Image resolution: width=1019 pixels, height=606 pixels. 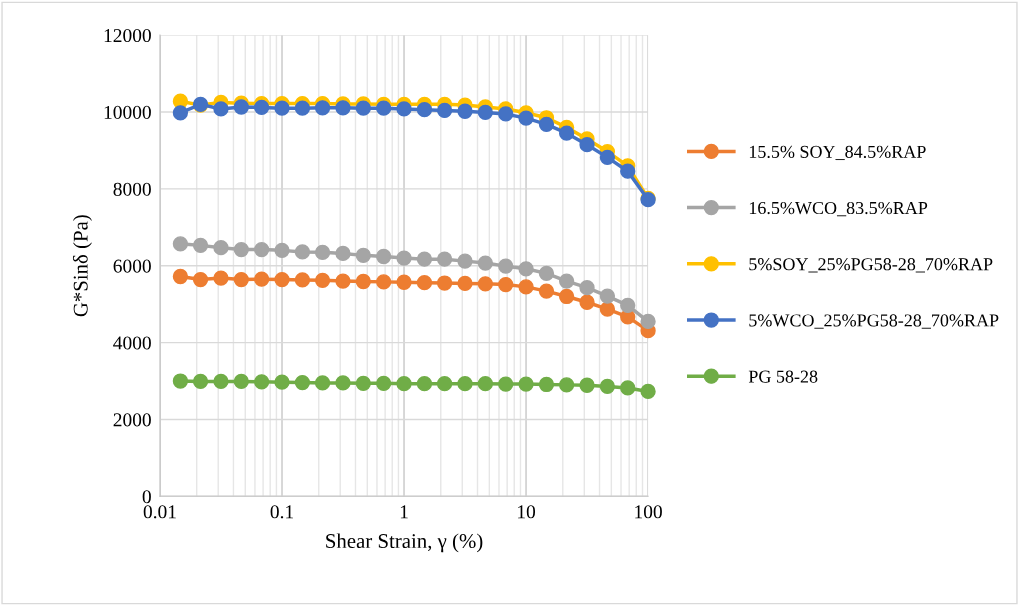 What do you see at coordinates (404, 543) in the screenshot?
I see `x-axis-title: Shear Strain, γ (%)` at bounding box center [404, 543].